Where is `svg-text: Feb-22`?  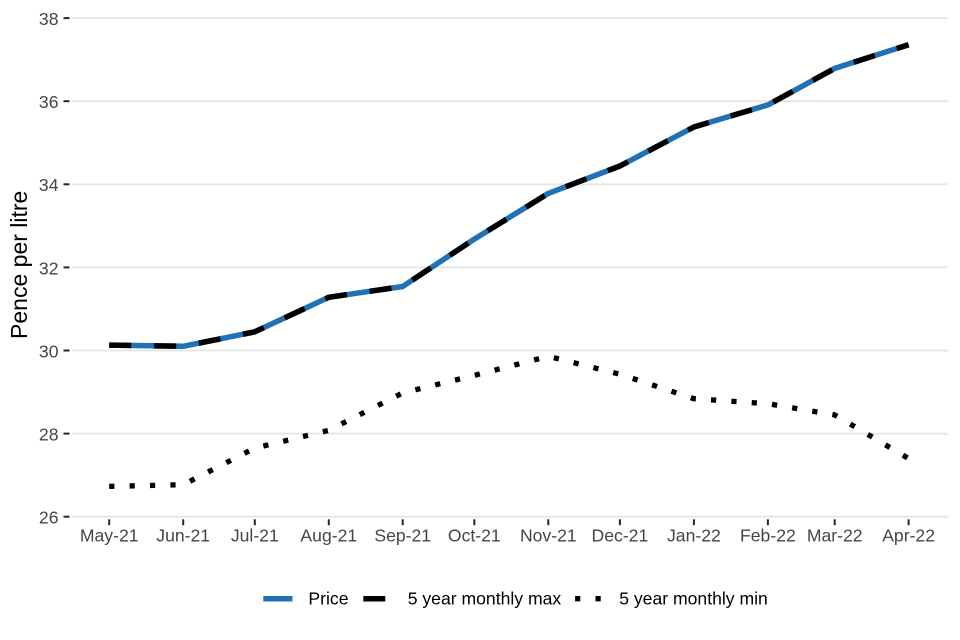 svg-text: Feb-22 is located at coordinates (768, 536).